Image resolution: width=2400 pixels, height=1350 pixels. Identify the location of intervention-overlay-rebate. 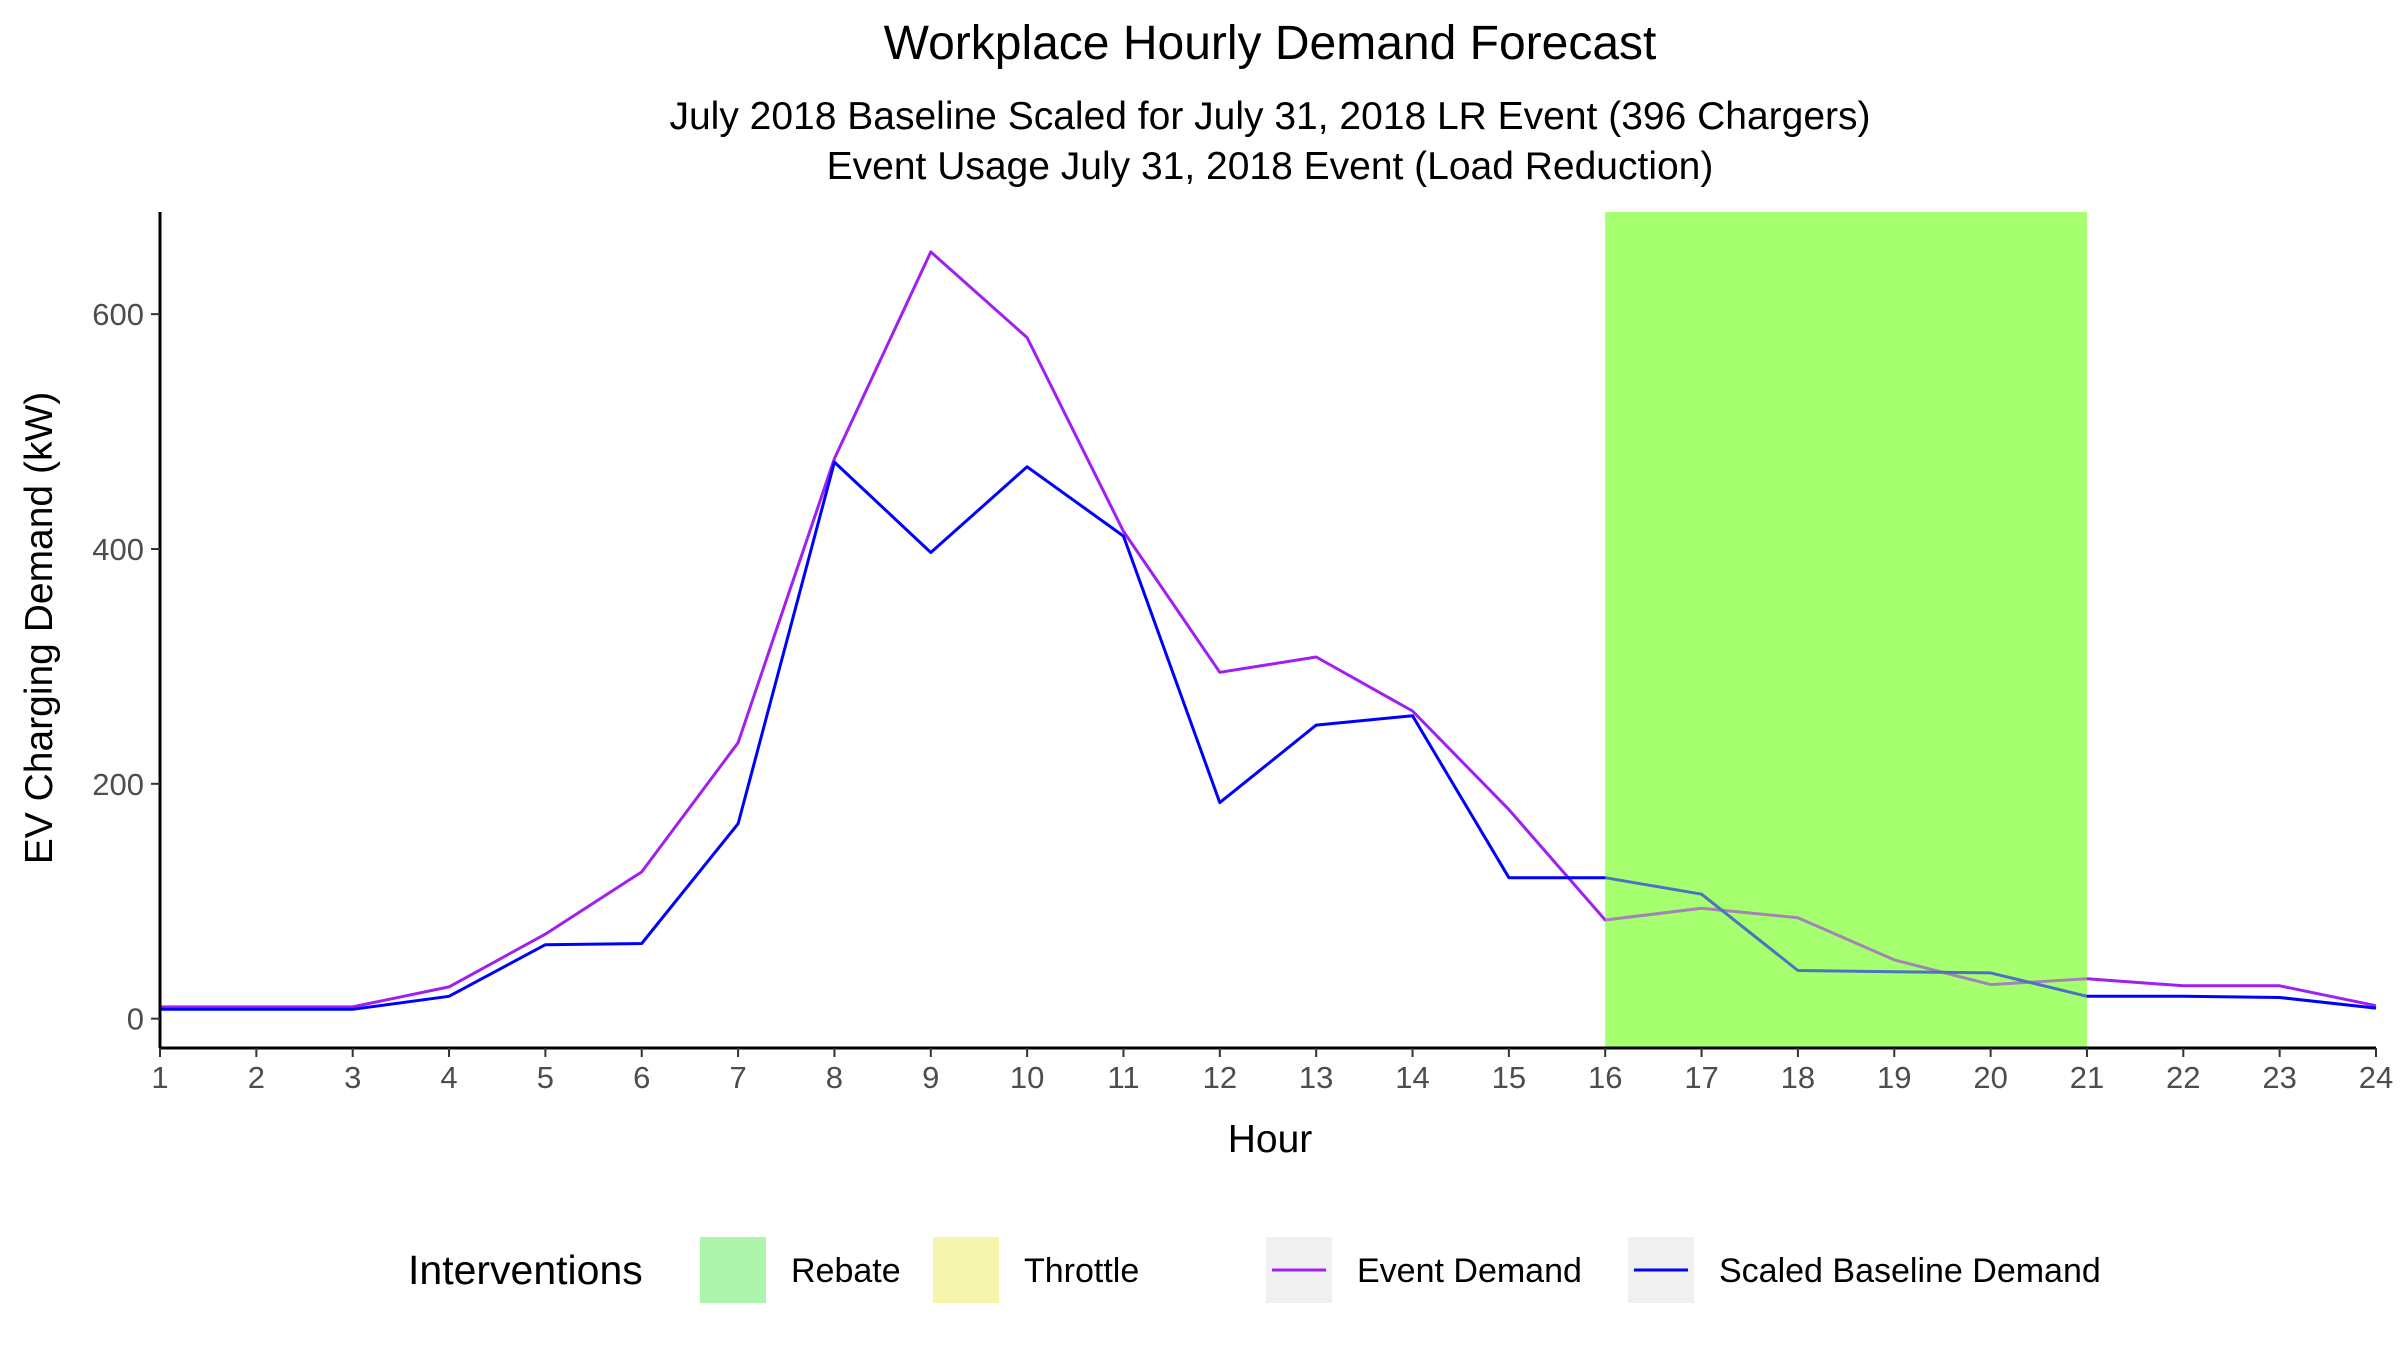
(1846, 630).